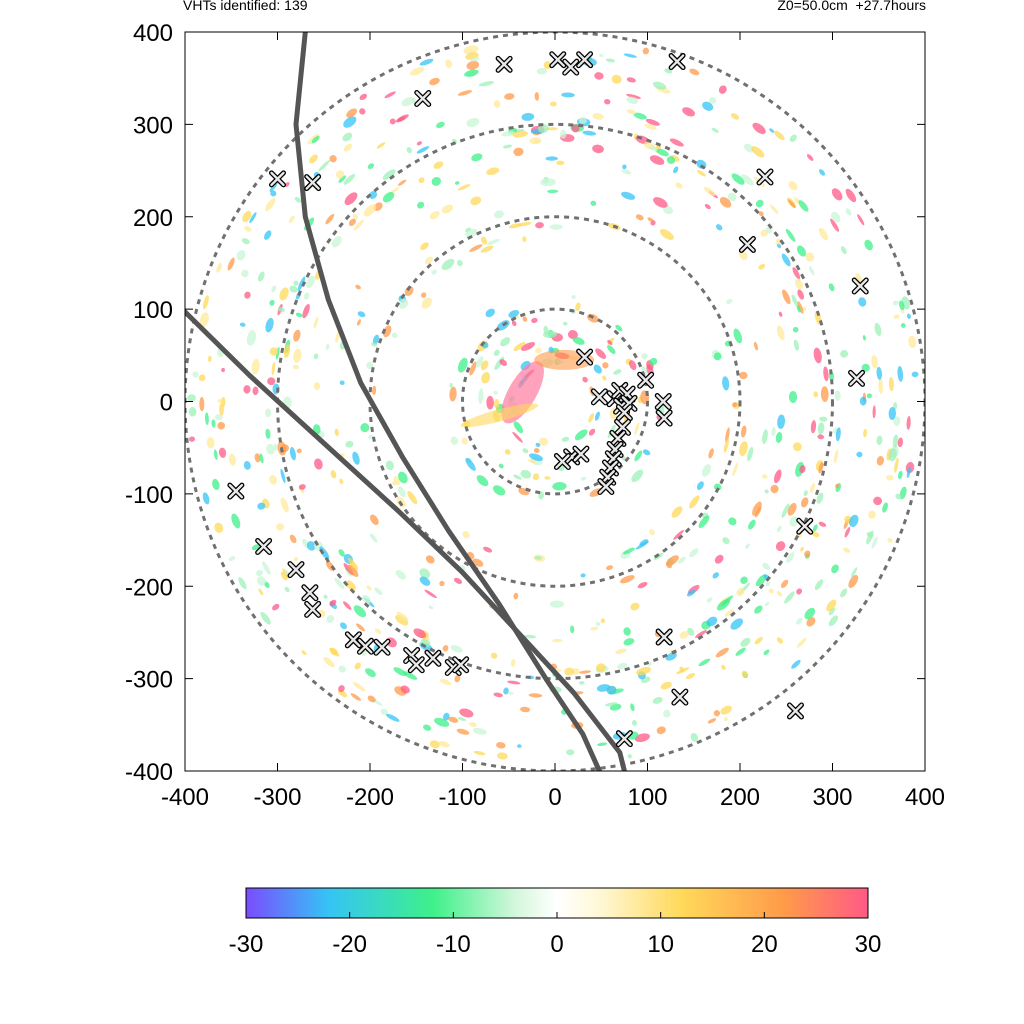 The height and width of the screenshot is (1024, 1024). What do you see at coordinates (185, 797) in the screenshot?
I see `x-tick-label: -400` at bounding box center [185, 797].